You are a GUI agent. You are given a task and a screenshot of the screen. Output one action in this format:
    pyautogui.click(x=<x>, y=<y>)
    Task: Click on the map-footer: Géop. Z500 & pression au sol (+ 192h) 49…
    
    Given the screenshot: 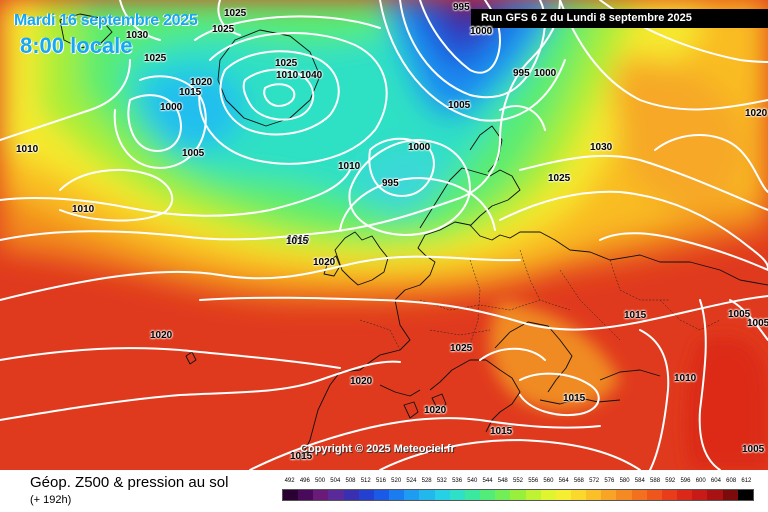 What is the action you would take?
    pyautogui.click(x=384, y=491)
    